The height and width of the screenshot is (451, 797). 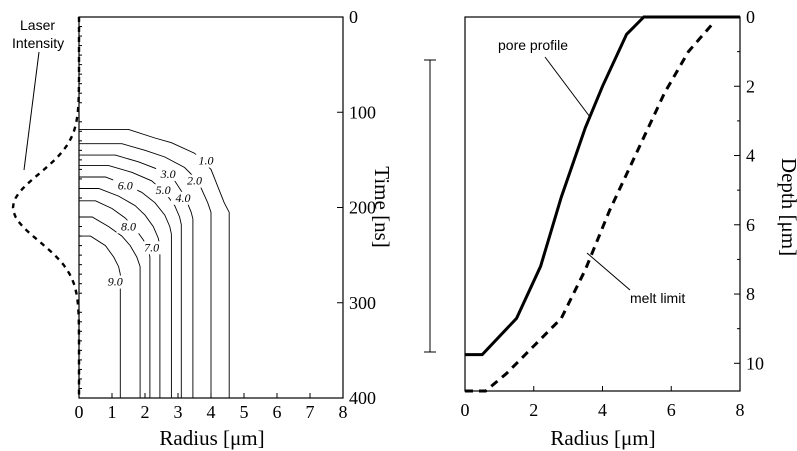 What do you see at coordinates (608, 271) in the screenshot?
I see `melt-limit-leader` at bounding box center [608, 271].